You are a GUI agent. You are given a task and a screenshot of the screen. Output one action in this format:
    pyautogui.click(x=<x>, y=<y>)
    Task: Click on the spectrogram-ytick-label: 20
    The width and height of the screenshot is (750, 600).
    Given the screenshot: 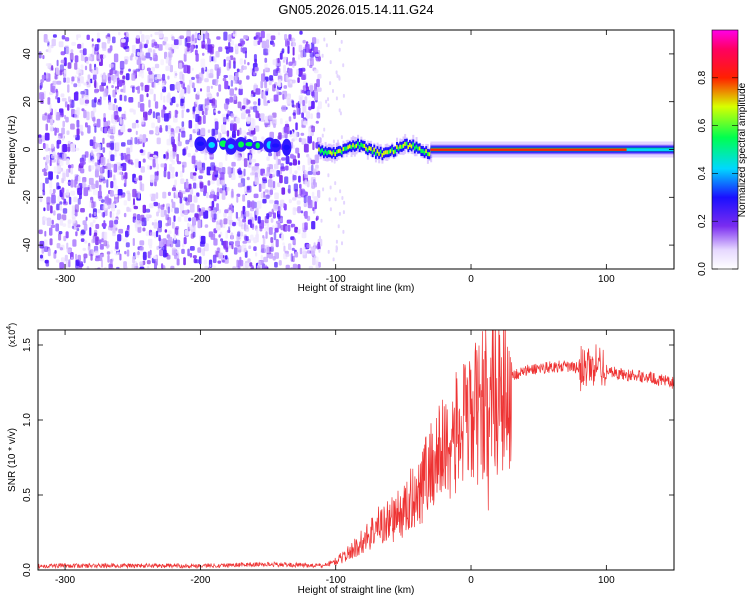 What is the action you would take?
    pyautogui.click(x=27, y=102)
    